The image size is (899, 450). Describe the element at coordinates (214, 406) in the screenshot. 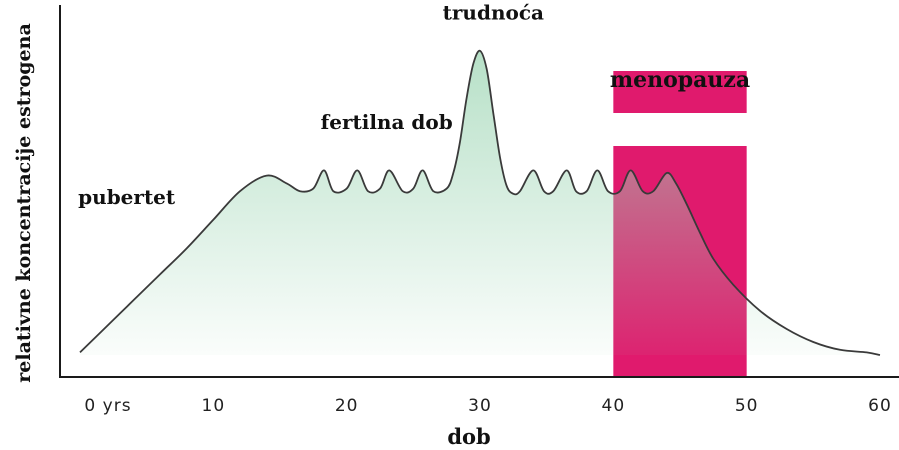

I see `x-tick-label: 10` at that location.